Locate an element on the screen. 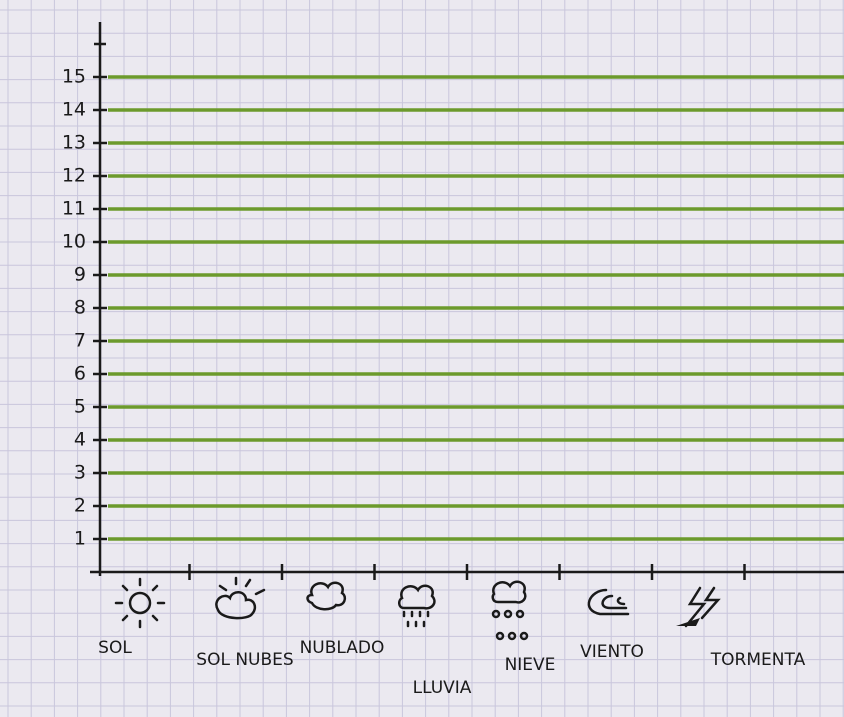  x-tick-label: VIENTO is located at coordinates (612, 652).